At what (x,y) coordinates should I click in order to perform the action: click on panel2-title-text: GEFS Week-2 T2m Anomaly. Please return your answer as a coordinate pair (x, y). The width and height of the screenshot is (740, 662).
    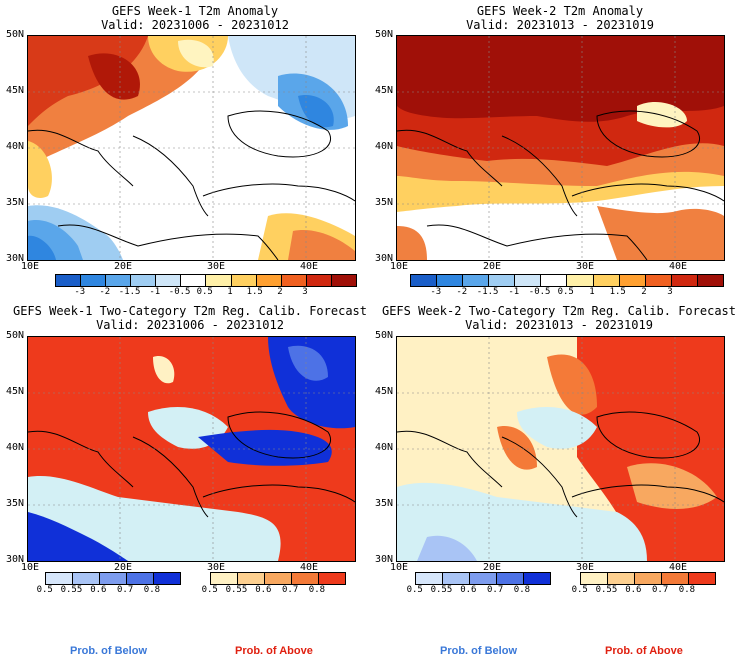
    Looking at the image, I should click on (560, 11).